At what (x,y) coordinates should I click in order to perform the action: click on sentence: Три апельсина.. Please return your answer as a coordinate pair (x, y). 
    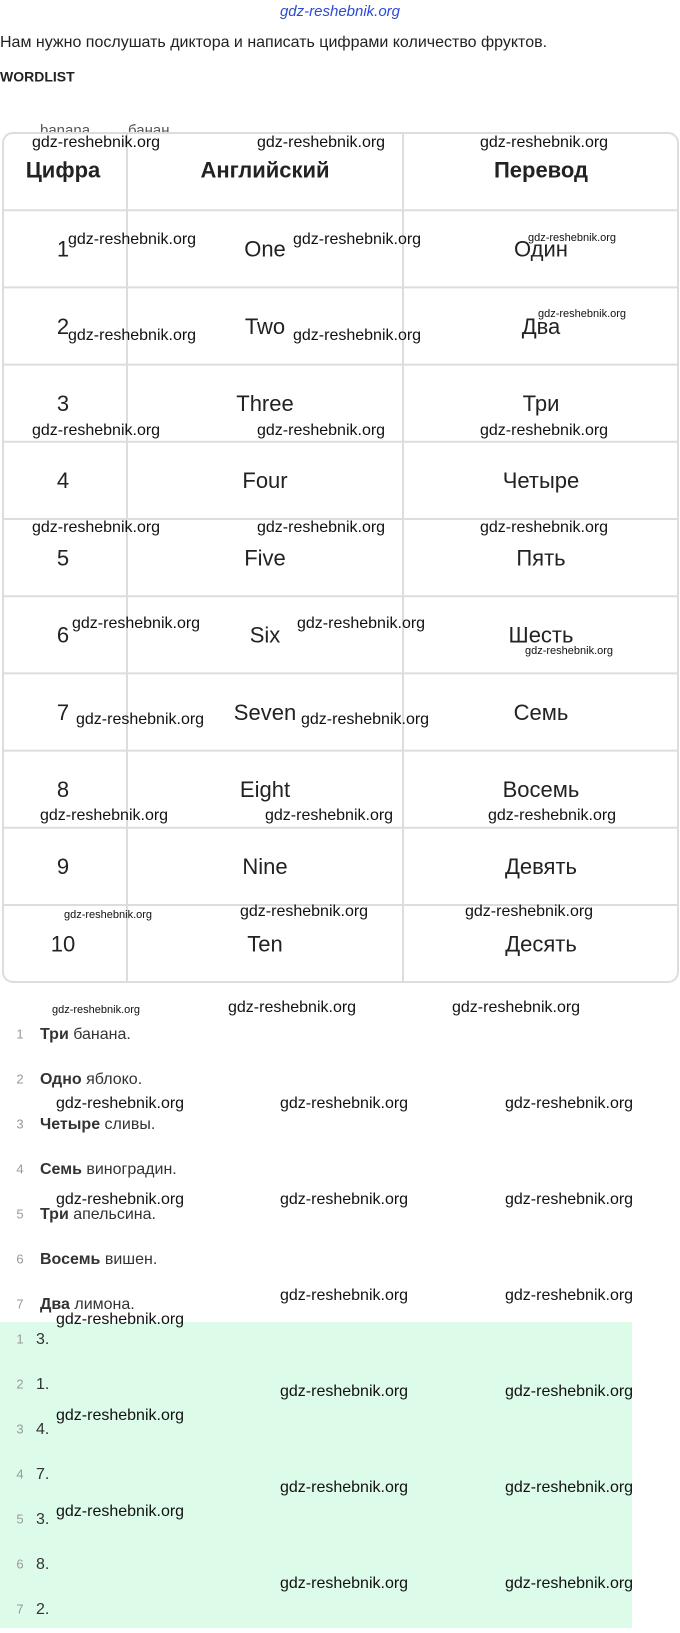
    Looking at the image, I should click on (98, 1214).